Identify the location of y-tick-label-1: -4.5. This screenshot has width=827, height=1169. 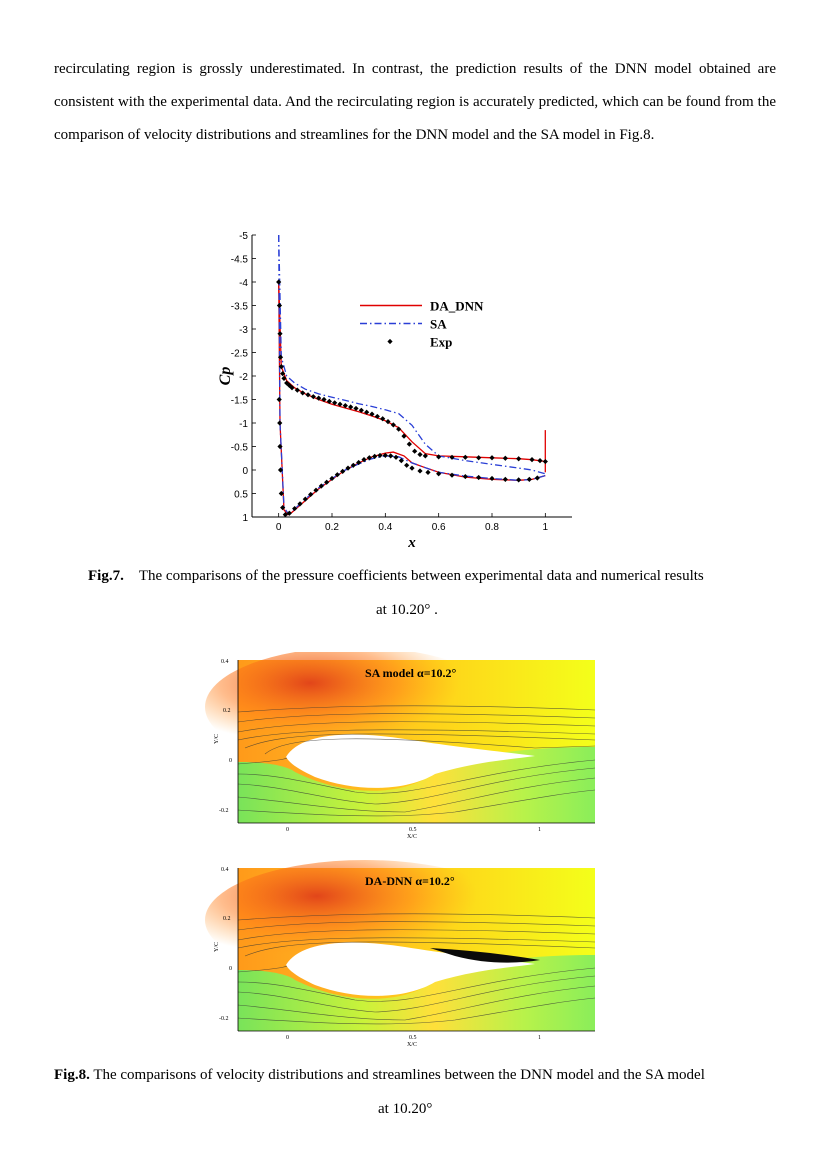
(240, 260).